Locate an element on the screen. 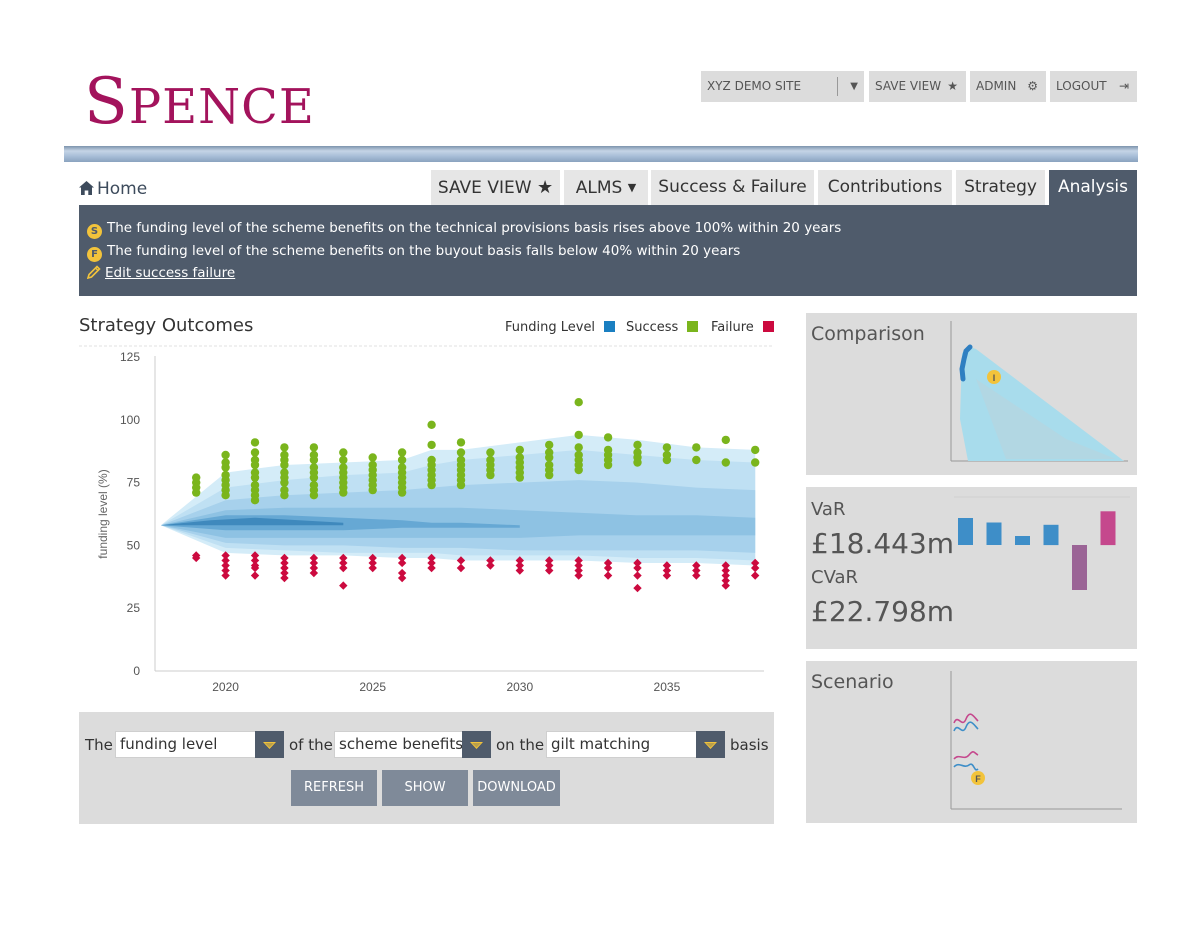 The image size is (1200, 931). controls-the-text: The is located at coordinates (99, 745).